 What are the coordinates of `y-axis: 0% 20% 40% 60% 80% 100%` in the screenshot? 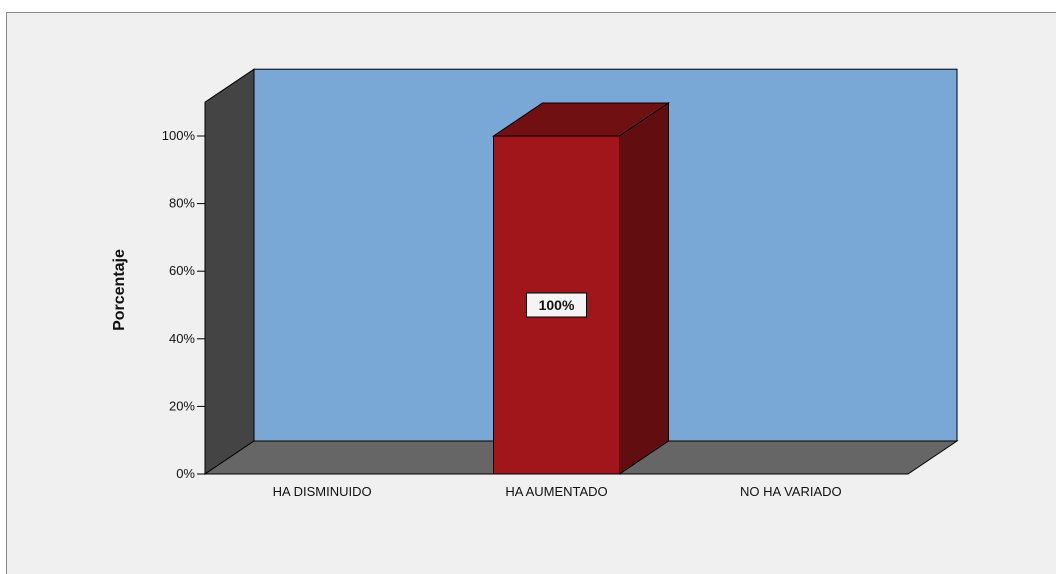 It's located at (183, 304).